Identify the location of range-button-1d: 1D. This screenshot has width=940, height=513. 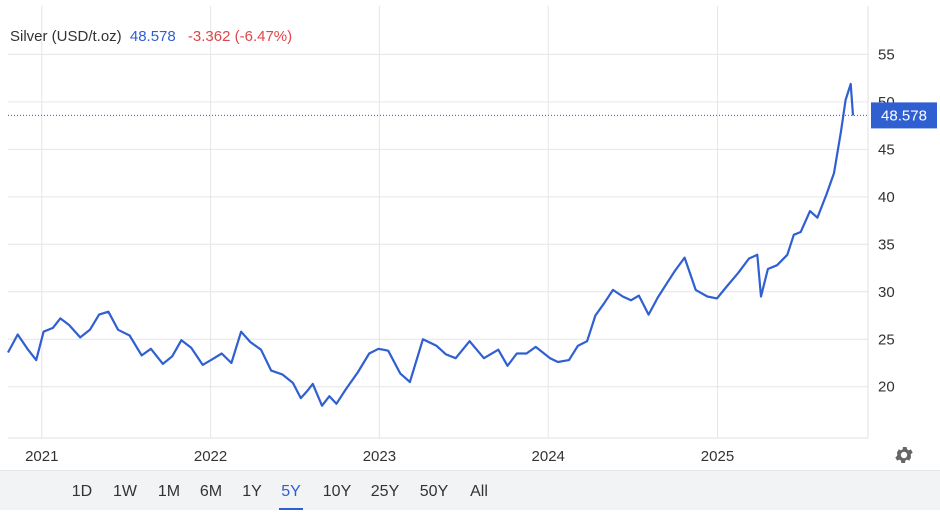
(82, 491).